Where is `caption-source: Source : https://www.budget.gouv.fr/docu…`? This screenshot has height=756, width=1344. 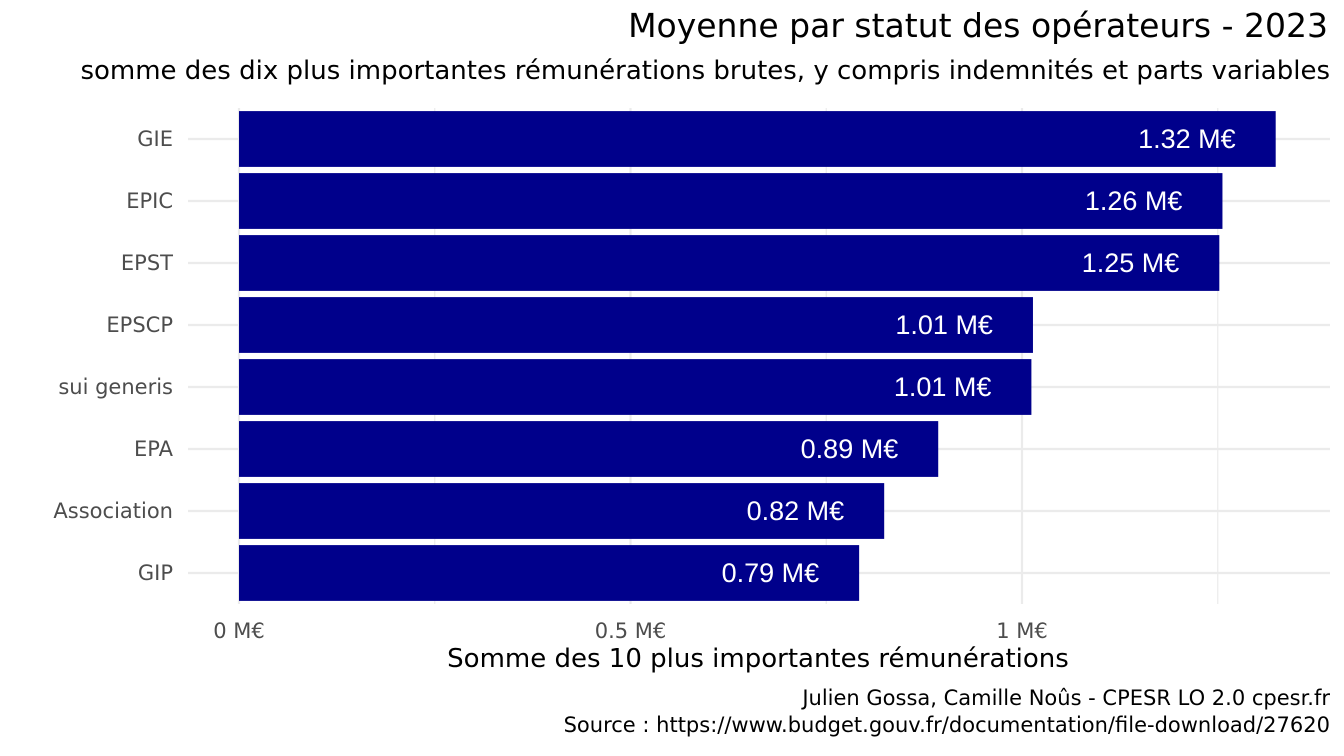
caption-source: Source : https://www.budget.gouv.fr/docu… is located at coordinates (946, 725).